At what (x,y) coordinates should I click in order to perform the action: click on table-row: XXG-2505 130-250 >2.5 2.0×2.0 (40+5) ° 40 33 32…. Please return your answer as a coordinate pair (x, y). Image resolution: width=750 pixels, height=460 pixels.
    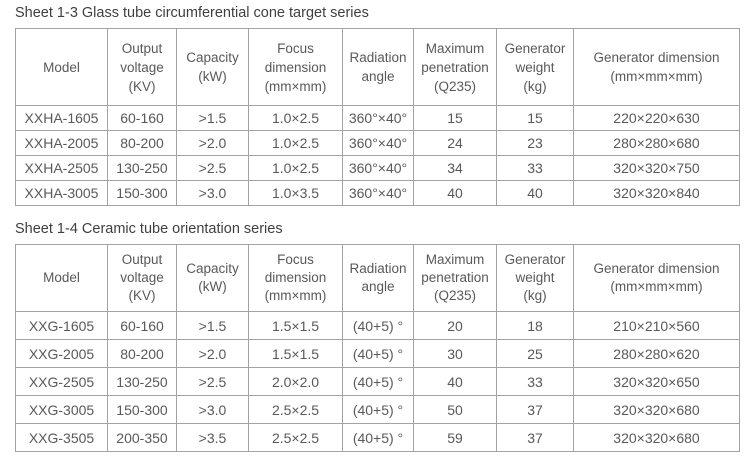
    Looking at the image, I should click on (377, 381).